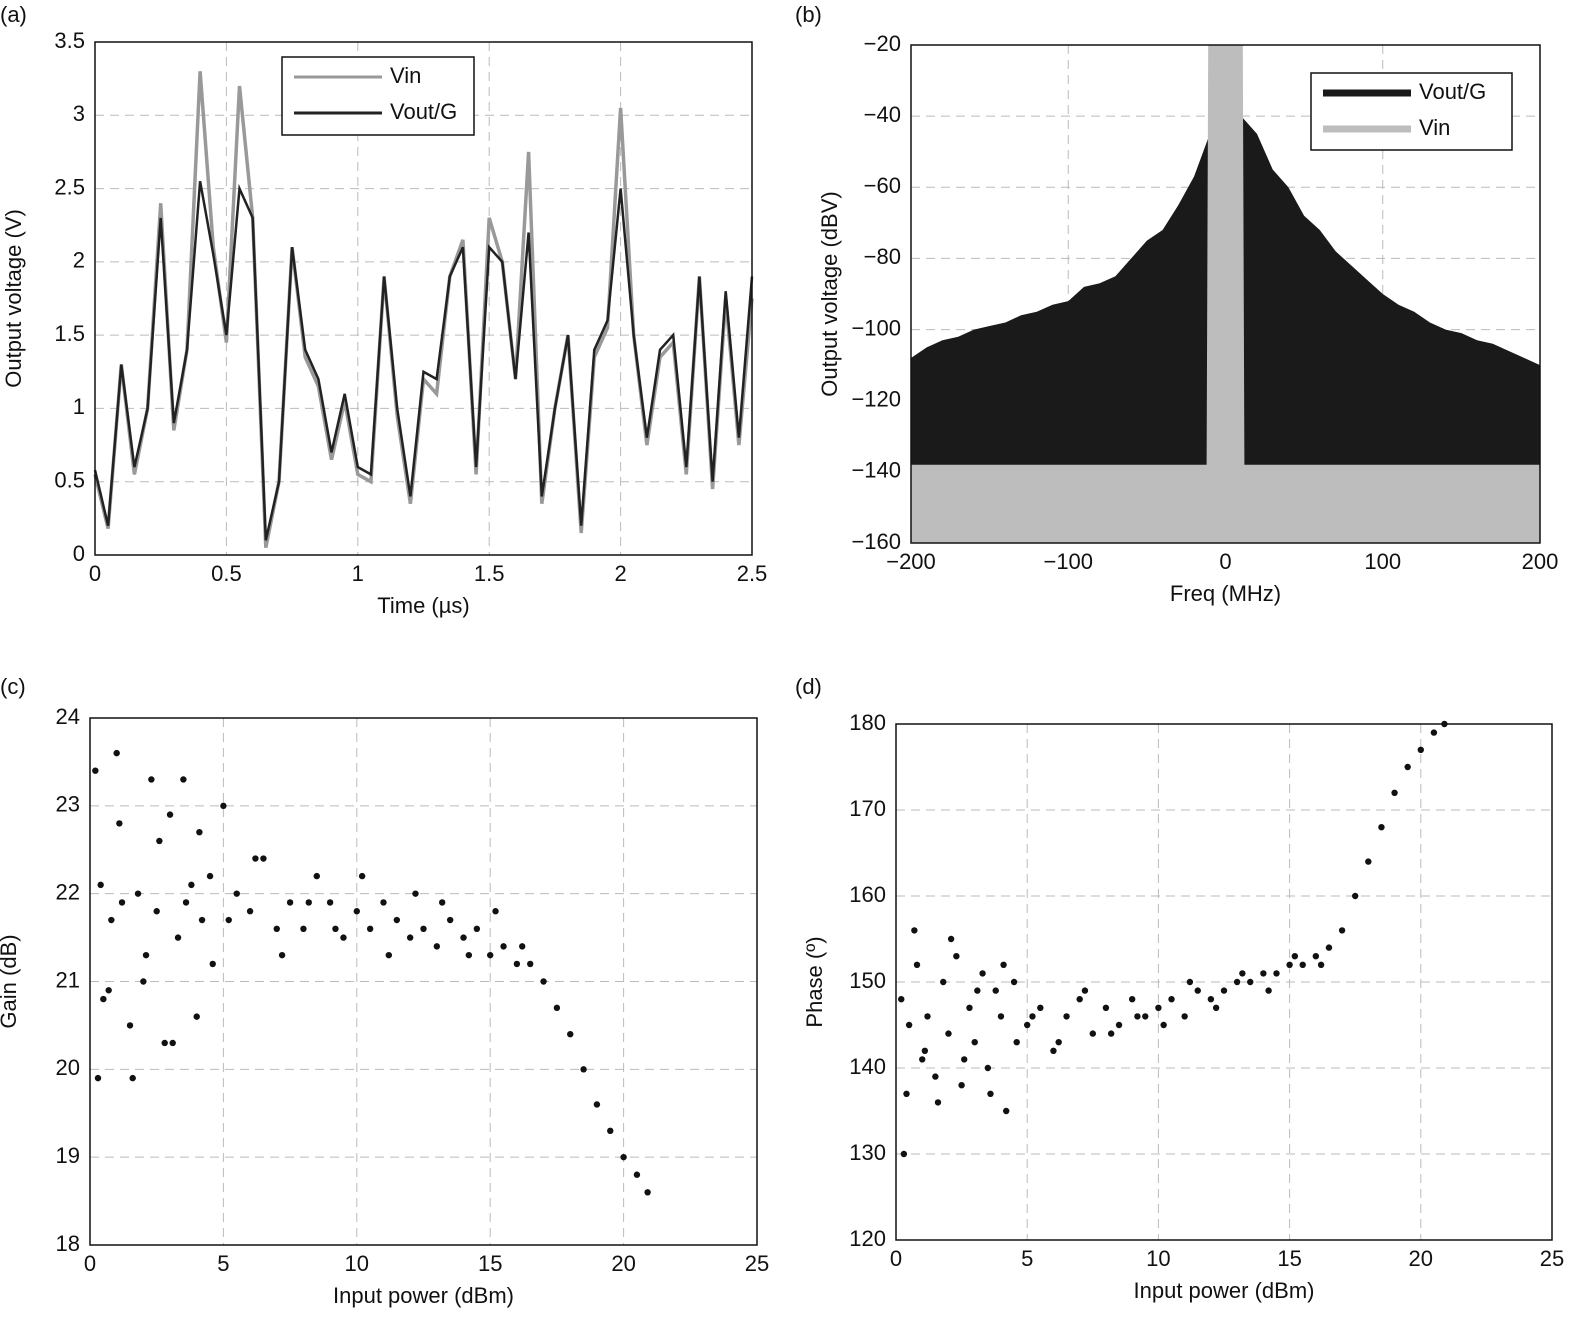 This screenshot has height=1324, width=1573. I want to click on panel-label: (a), so click(13, 14).